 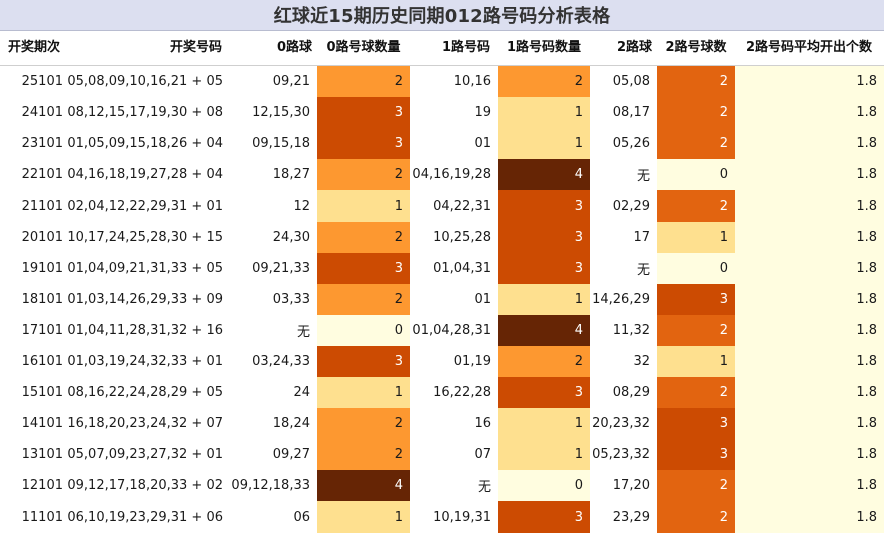 I want to click on route1-cell: 10,25,28, so click(x=462, y=237).